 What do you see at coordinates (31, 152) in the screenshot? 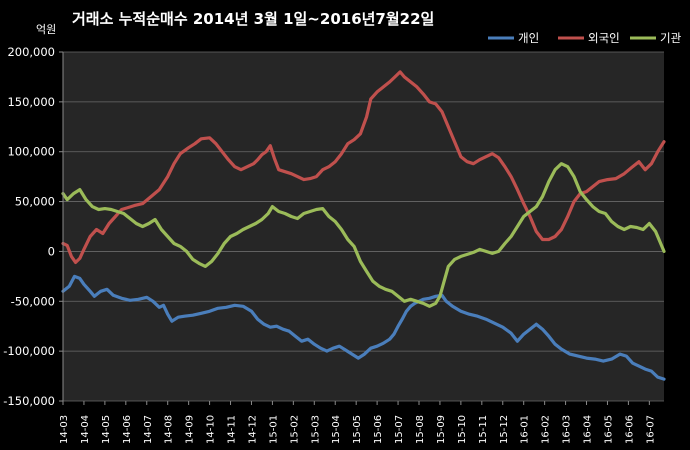
I see `y-tick-label: 100,000` at bounding box center [31, 152].